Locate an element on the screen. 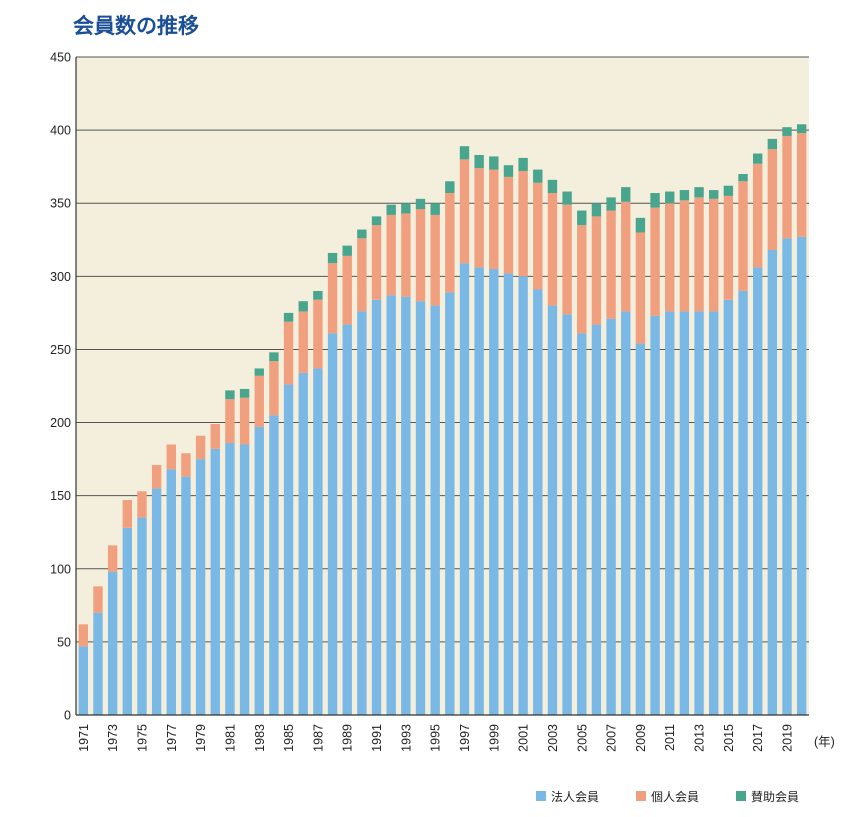 This screenshot has width=851, height=817. x-tick-label: 2005 is located at coordinates (582, 738).